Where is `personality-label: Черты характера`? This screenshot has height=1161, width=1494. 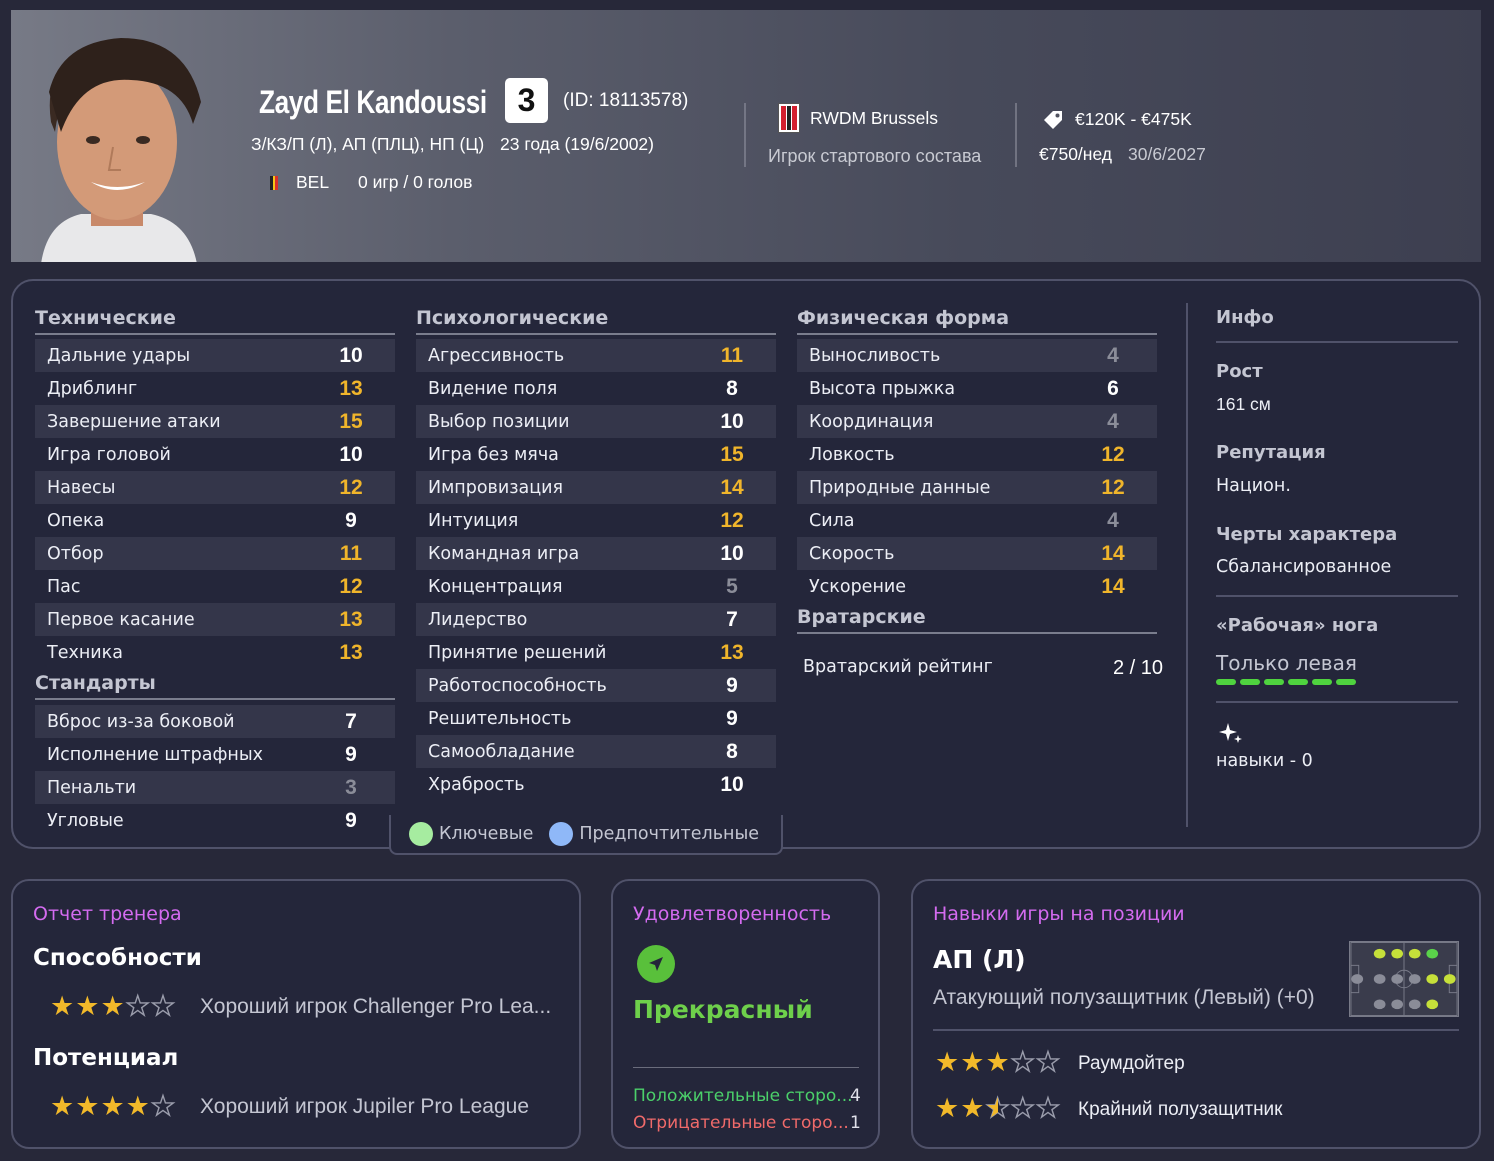
personality-label: Черты характера is located at coordinates (1307, 534).